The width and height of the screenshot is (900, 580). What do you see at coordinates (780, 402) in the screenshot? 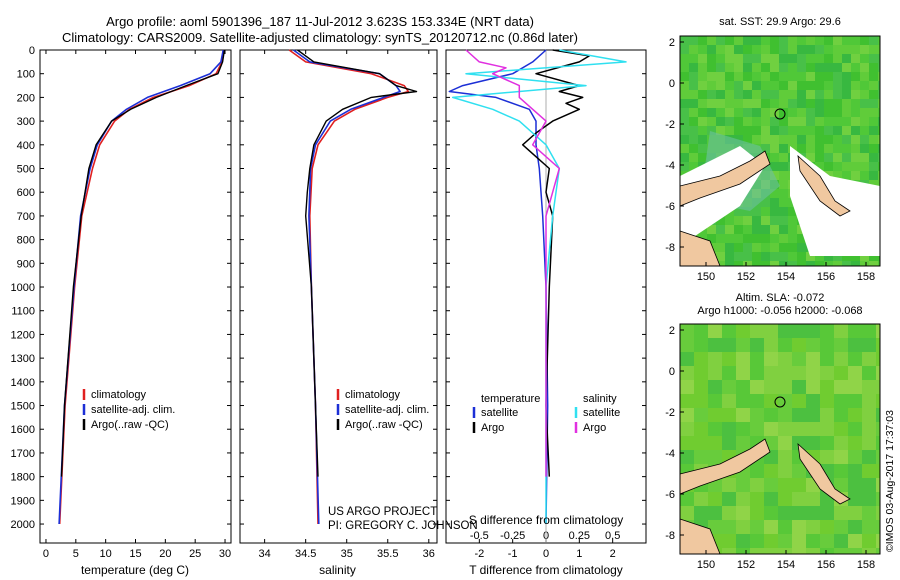
I see `argo-position-marker` at bounding box center [780, 402].